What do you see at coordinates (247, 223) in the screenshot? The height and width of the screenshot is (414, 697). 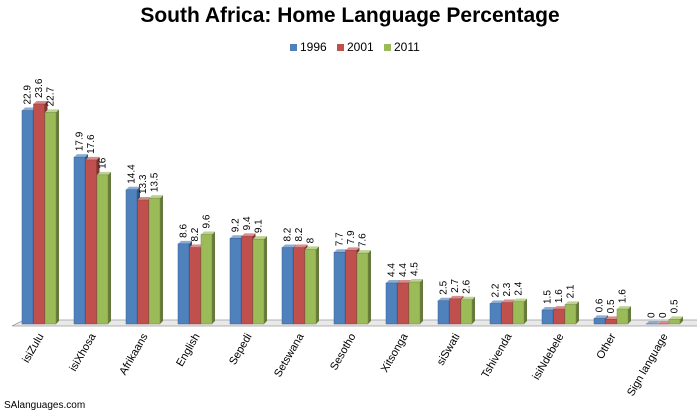 I see `data-label-2001-4: 9.4` at bounding box center [247, 223].